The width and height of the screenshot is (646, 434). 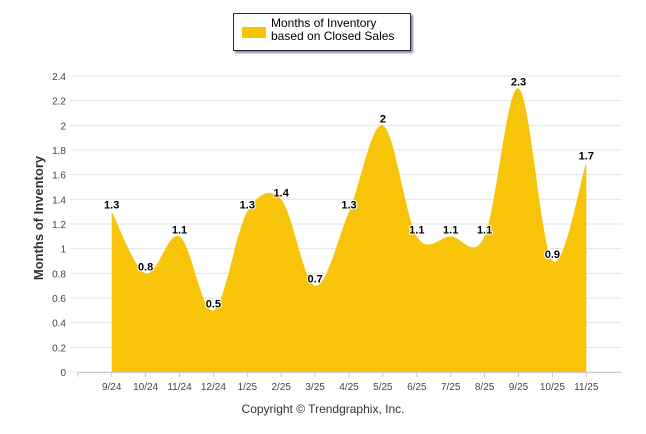 What do you see at coordinates (451, 387) in the screenshot?
I see `x-tick-label: 7/25` at bounding box center [451, 387].